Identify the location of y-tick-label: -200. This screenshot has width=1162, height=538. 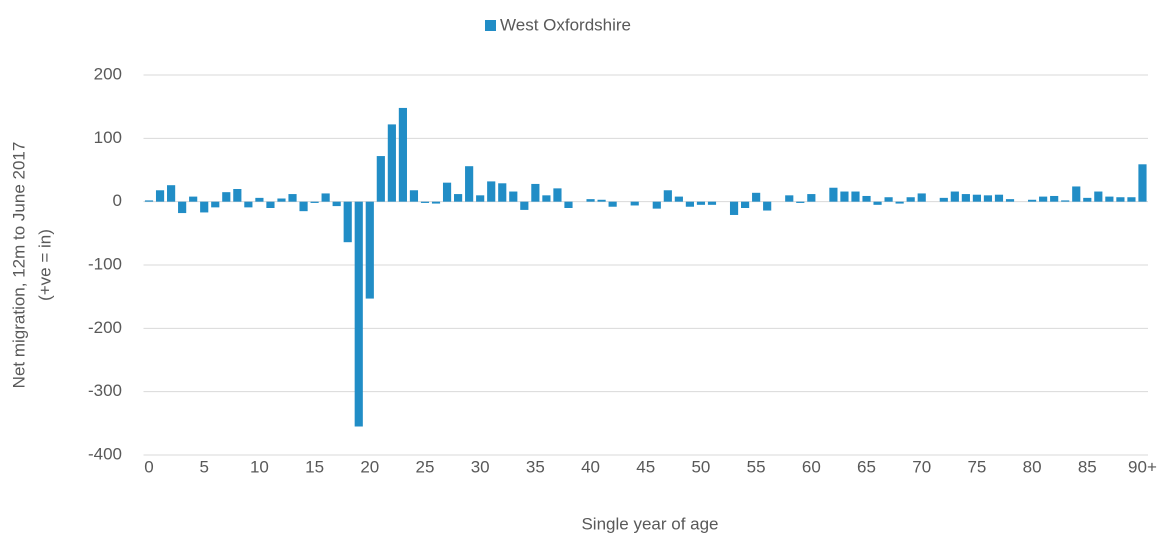
(105, 327).